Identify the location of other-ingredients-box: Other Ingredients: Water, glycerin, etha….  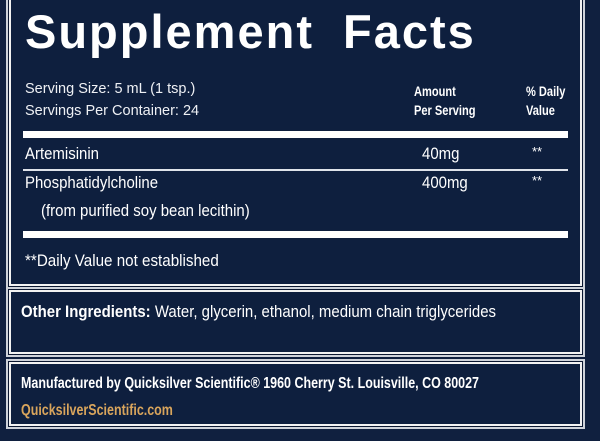
(295, 322).